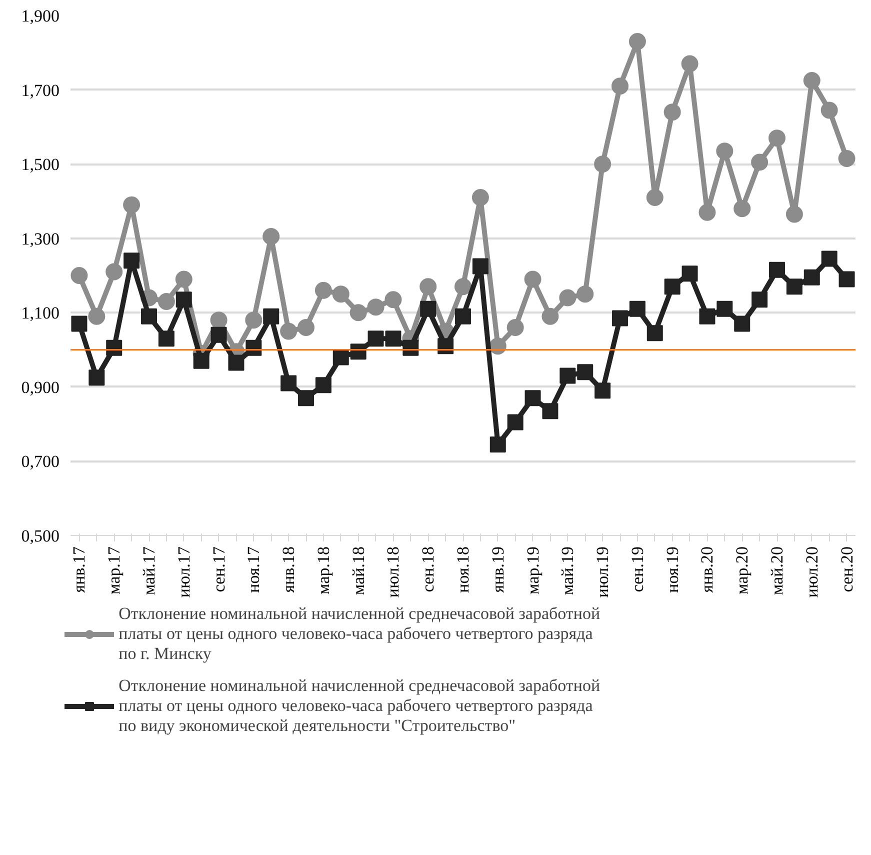 This screenshot has height=855, width=871. Describe the element at coordinates (40, 16) in the screenshot. I see `y-tick-label: 1,900` at that location.